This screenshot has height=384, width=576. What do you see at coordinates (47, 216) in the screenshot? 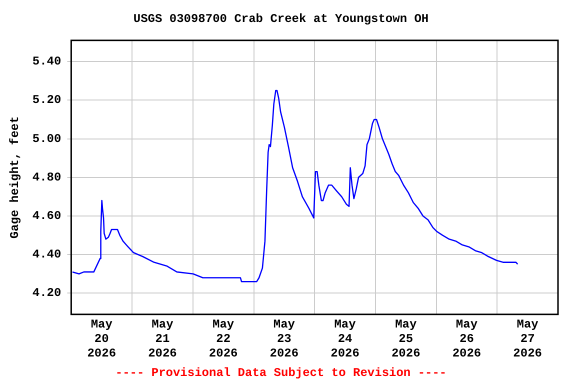
I see `y-tick-label: 4.60` at bounding box center [47, 216].